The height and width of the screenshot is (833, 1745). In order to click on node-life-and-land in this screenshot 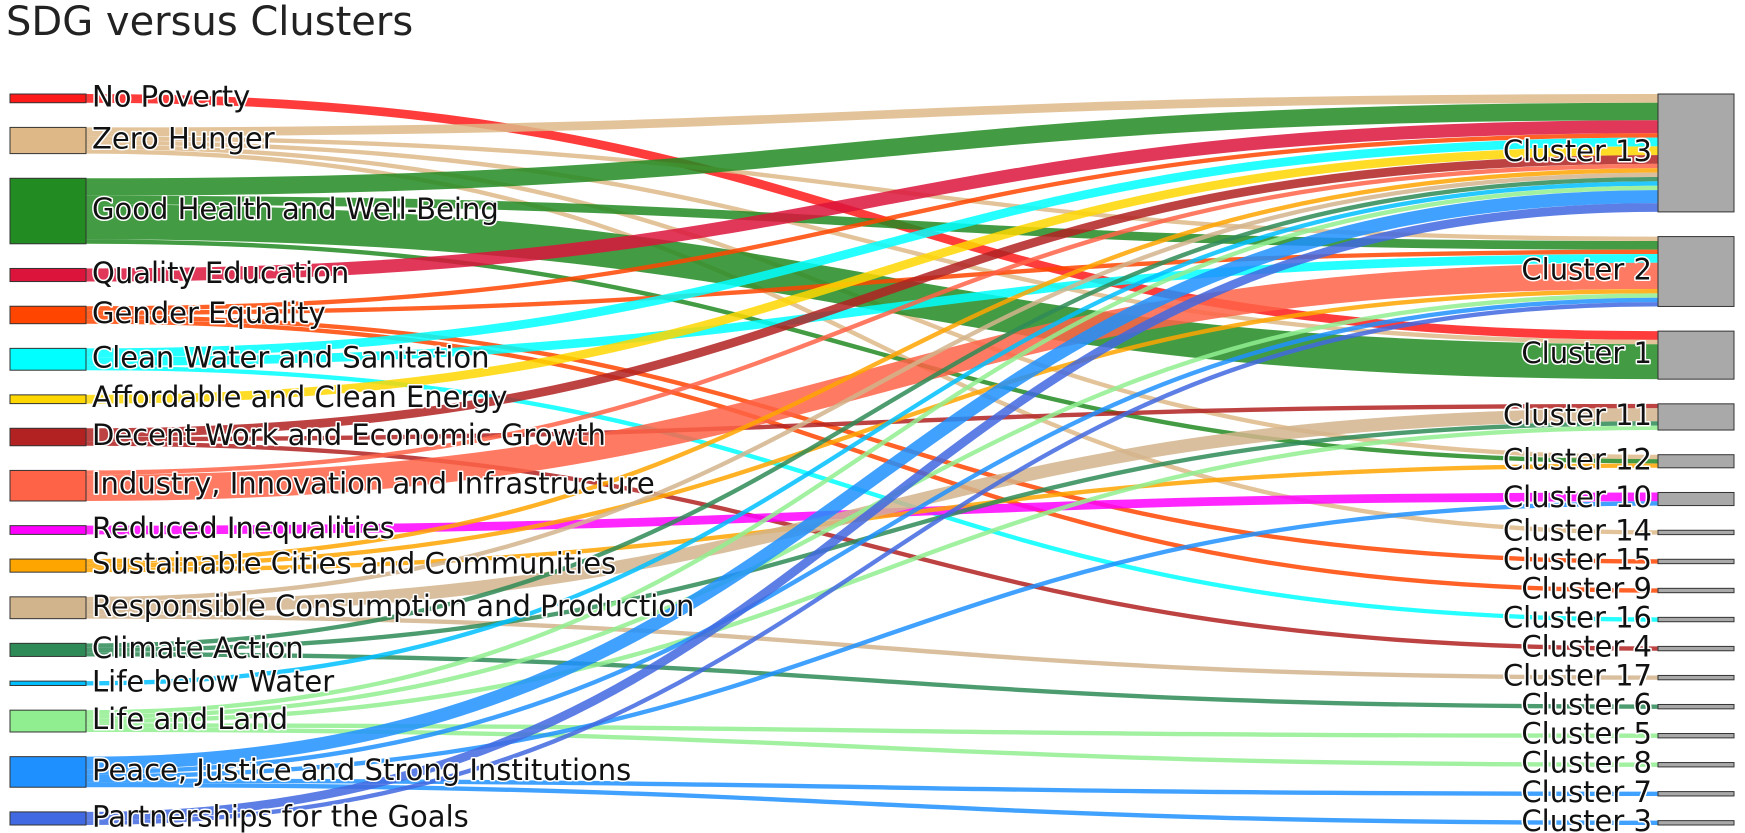, I will do `click(48, 721)`.